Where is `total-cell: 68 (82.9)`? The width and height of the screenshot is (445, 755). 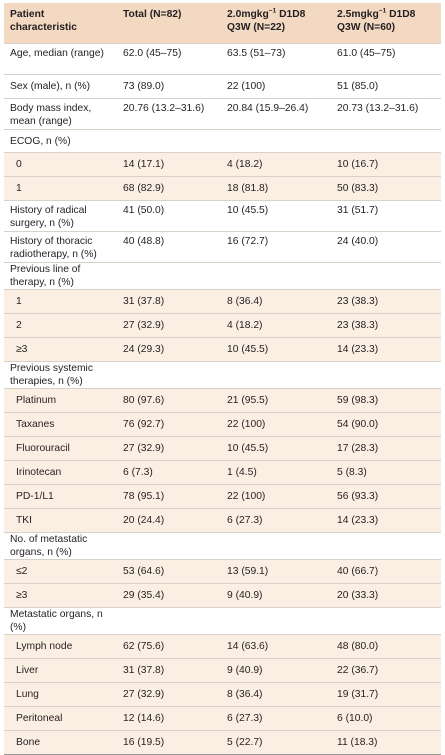 total-cell: 68 (82.9) is located at coordinates (169, 188).